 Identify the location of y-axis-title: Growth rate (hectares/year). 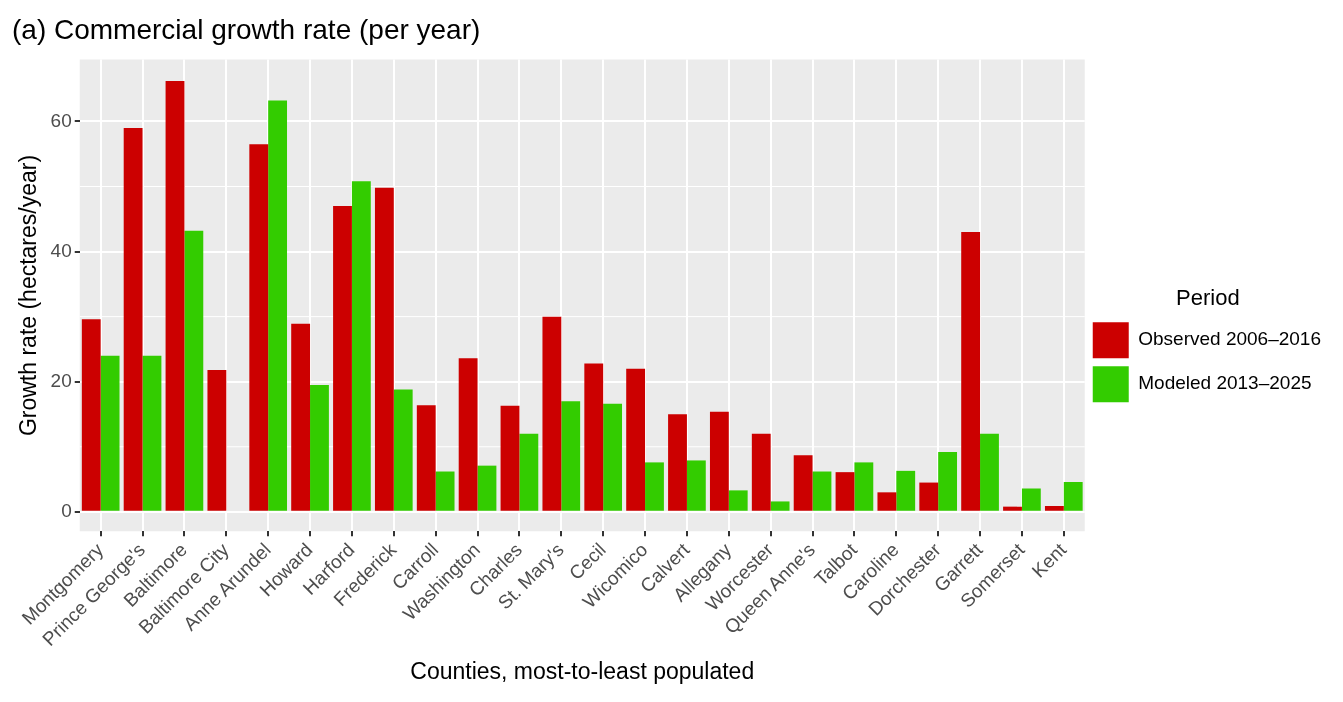
(28, 295).